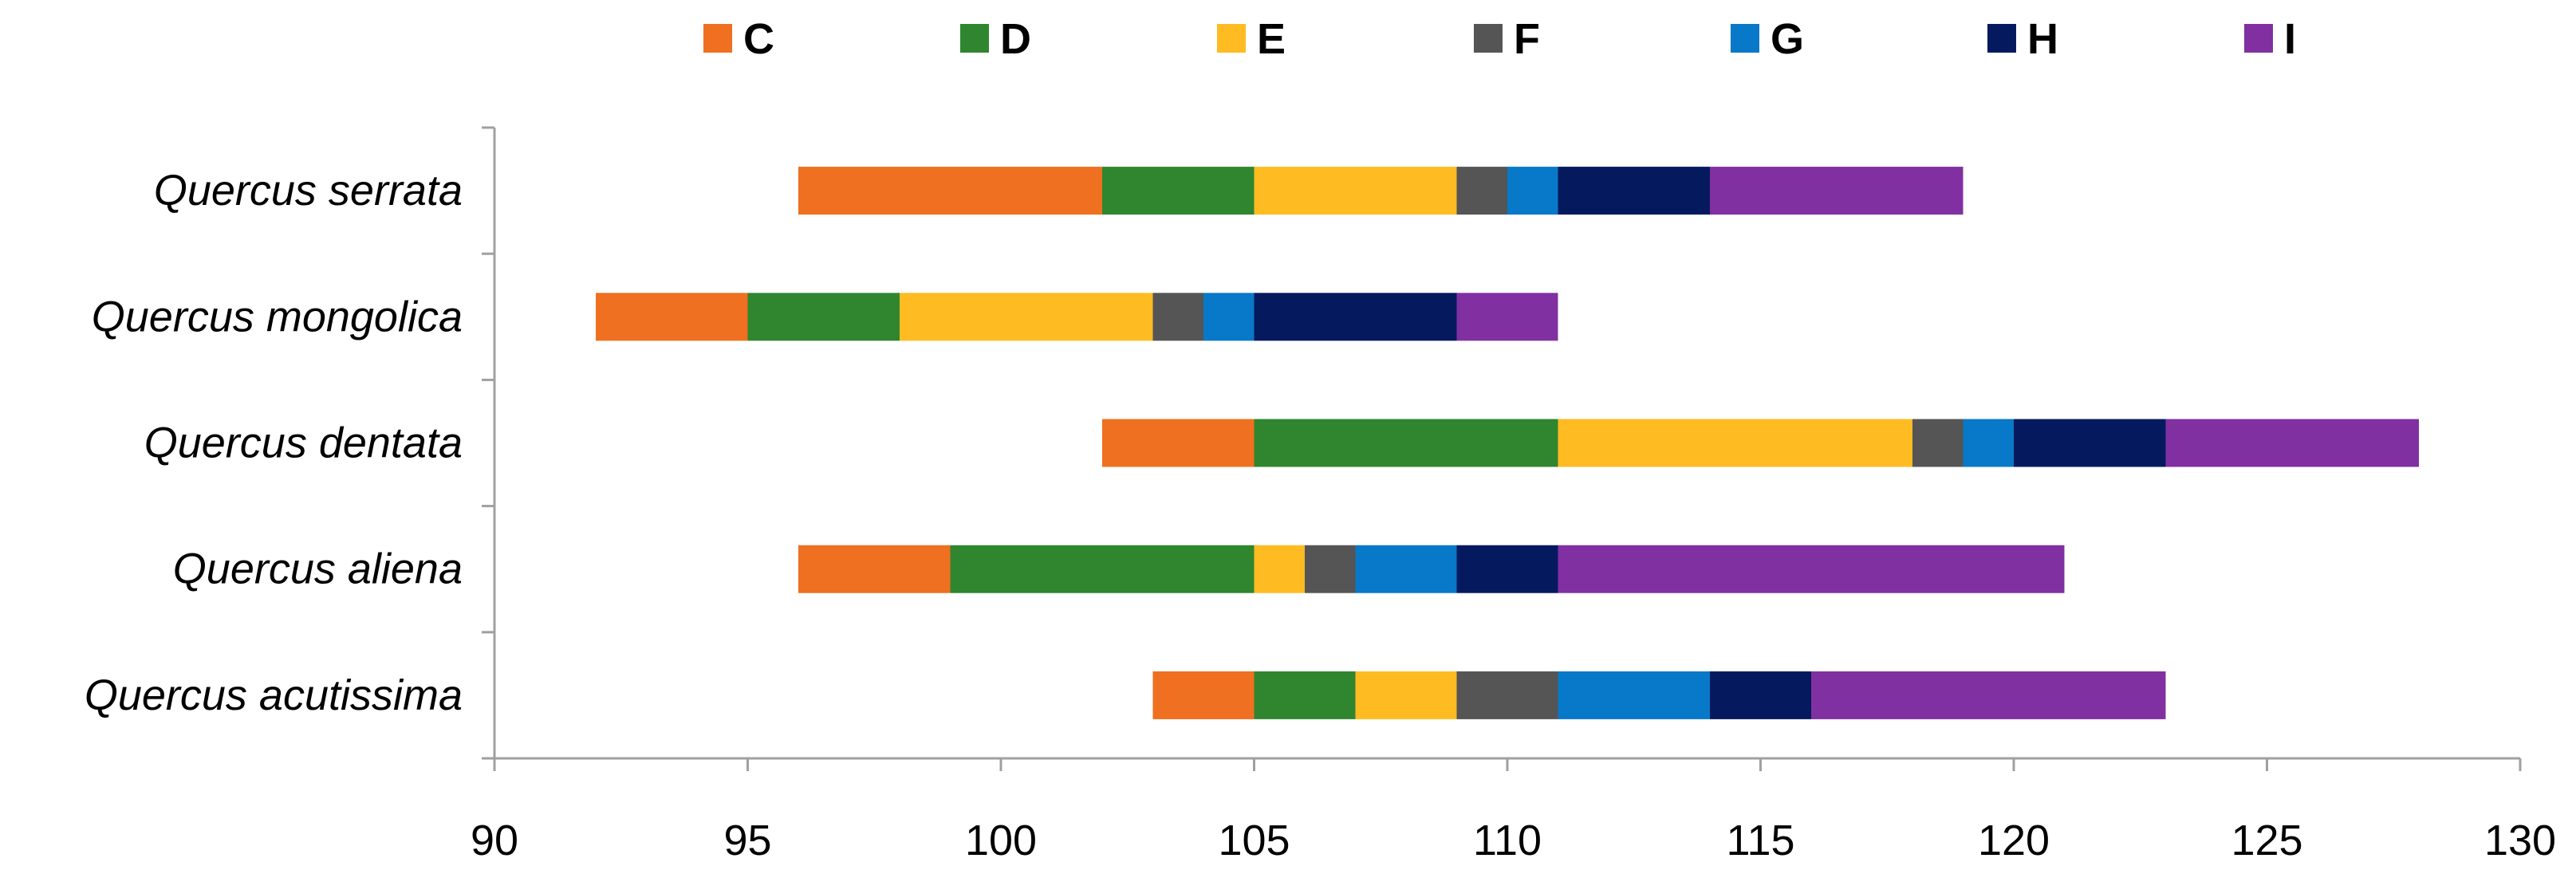 The height and width of the screenshot is (870, 2576). What do you see at coordinates (1745, 38) in the screenshot?
I see `legend-swatch-g` at bounding box center [1745, 38].